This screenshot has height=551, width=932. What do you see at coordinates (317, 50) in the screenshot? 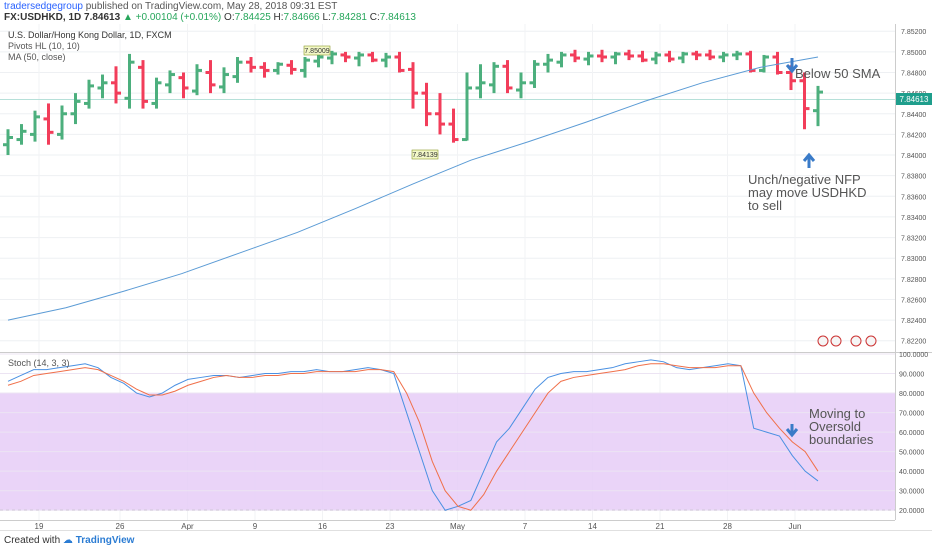
I see `pivot-high-marker: 7.85009` at bounding box center [317, 50].